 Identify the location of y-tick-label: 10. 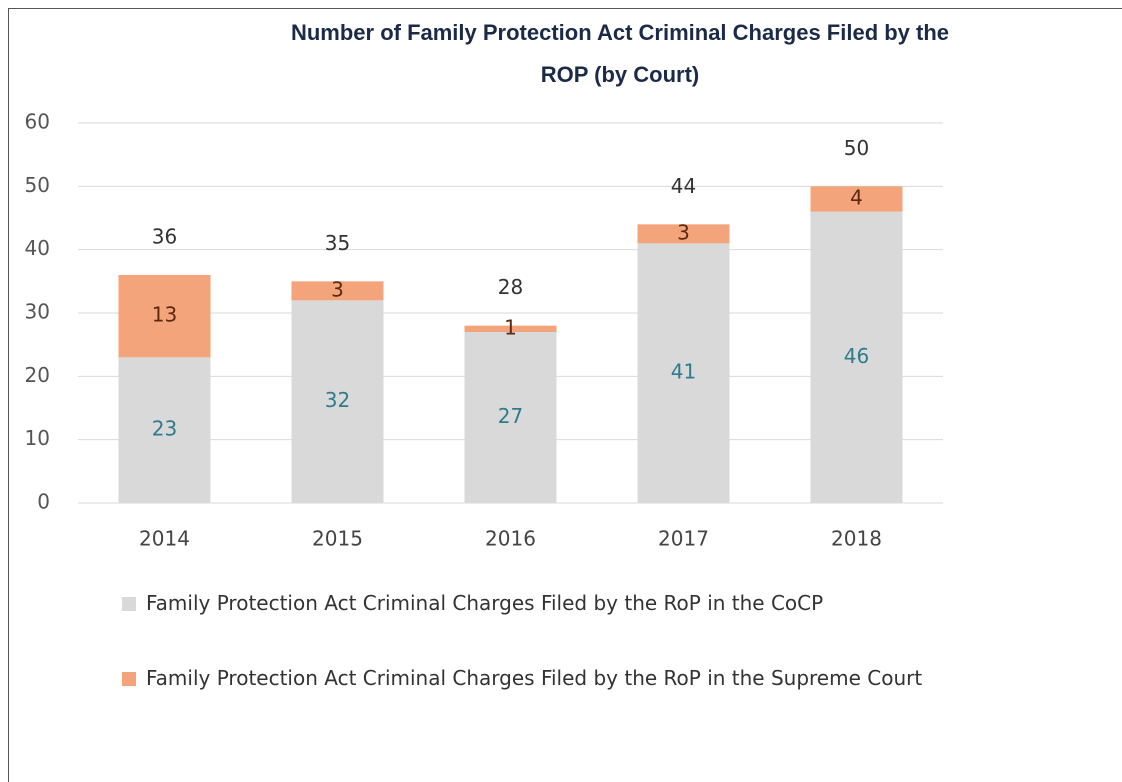
(37, 438).